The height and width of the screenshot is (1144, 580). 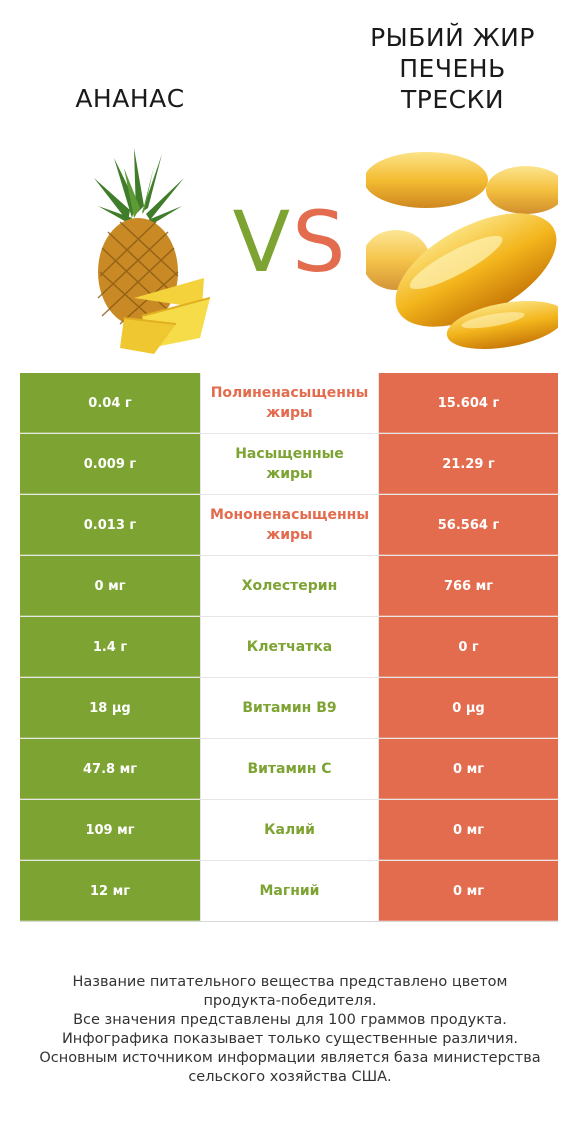 I want to click on right-title-line: РЫБИЙ ЖИР, so click(x=452, y=37).